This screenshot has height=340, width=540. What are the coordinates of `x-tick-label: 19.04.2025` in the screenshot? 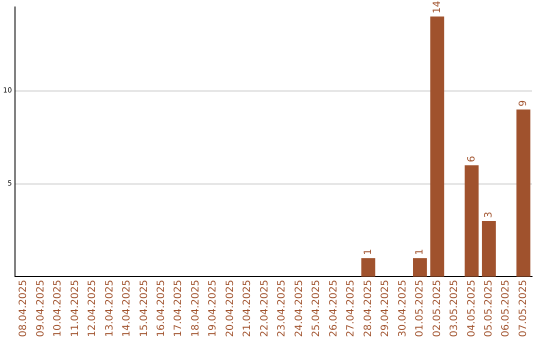 It's located at (213, 309).